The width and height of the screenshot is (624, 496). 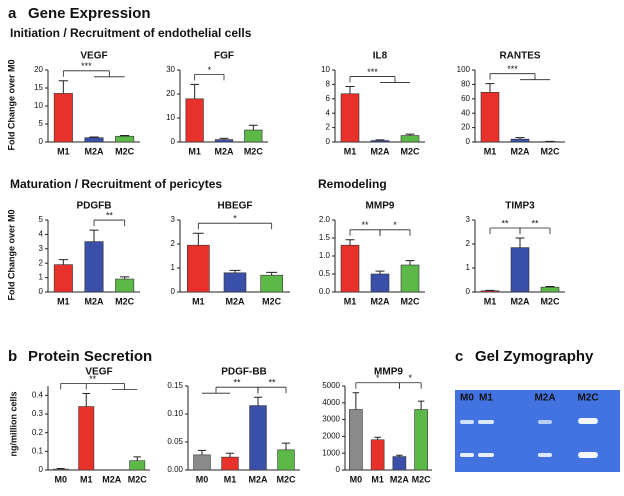 What do you see at coordinates (325, 219) in the screenshot?
I see `y-tick-label: 2.0` at bounding box center [325, 219].